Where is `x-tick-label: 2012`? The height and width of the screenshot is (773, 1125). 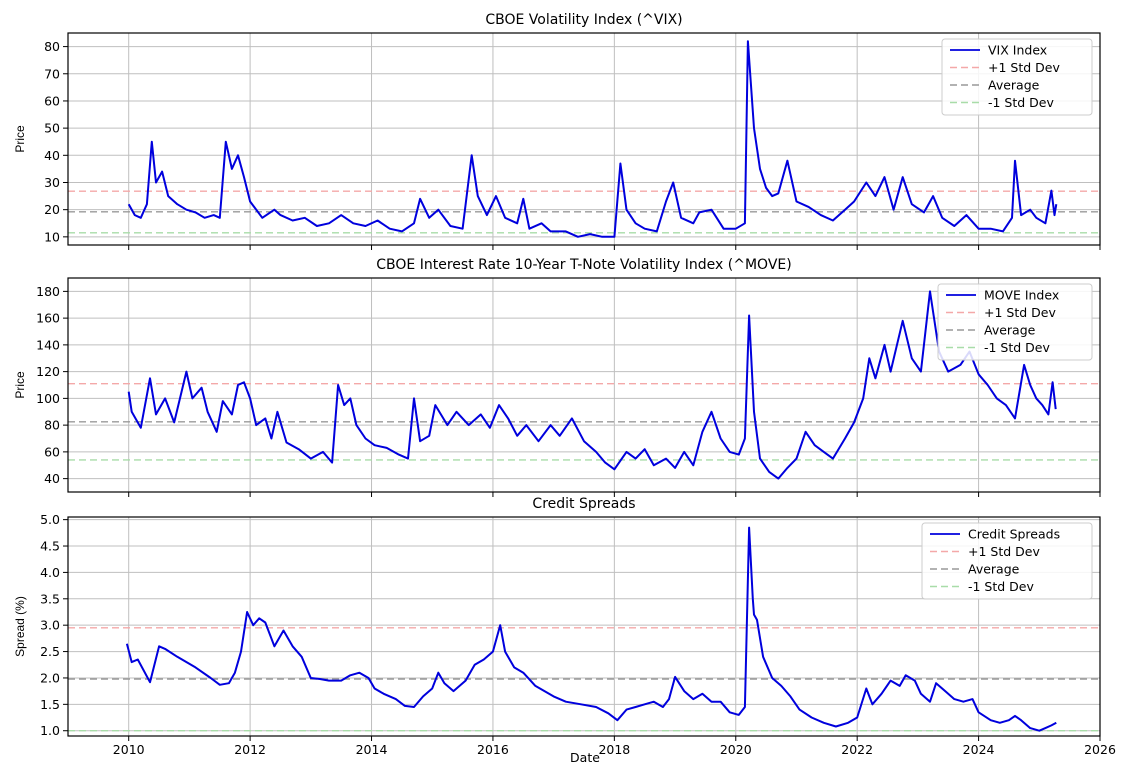
x-tick-label: 2012 is located at coordinates (250, 749).